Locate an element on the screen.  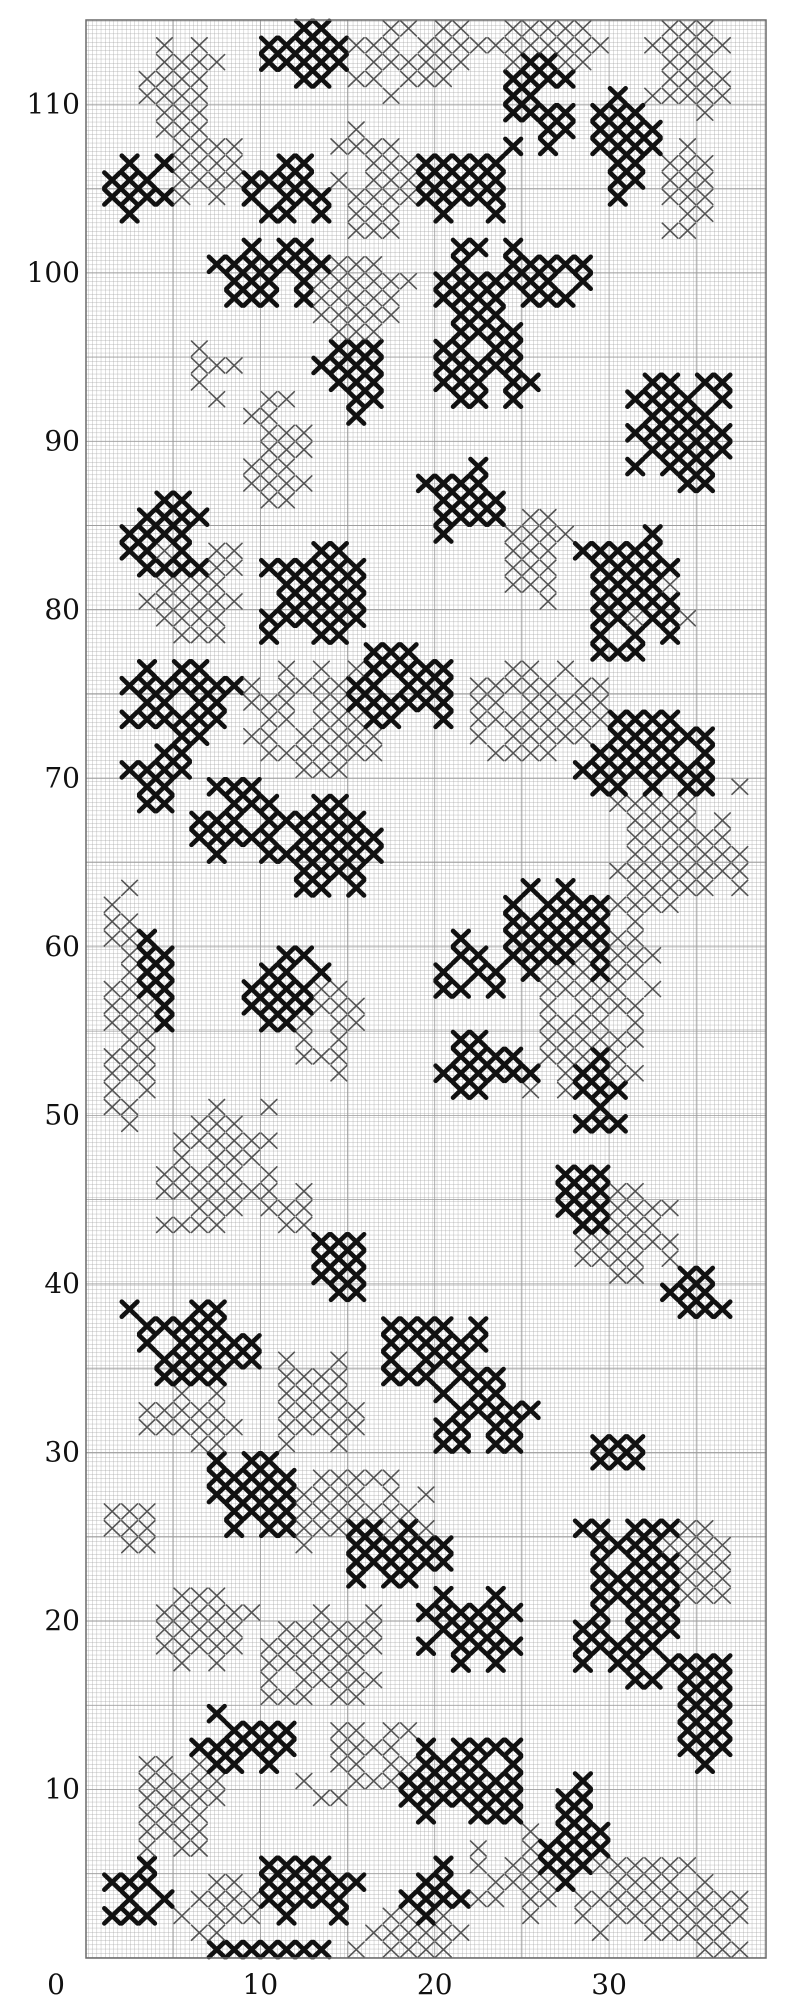
y-tick-label: 70 is located at coordinates (62, 777).